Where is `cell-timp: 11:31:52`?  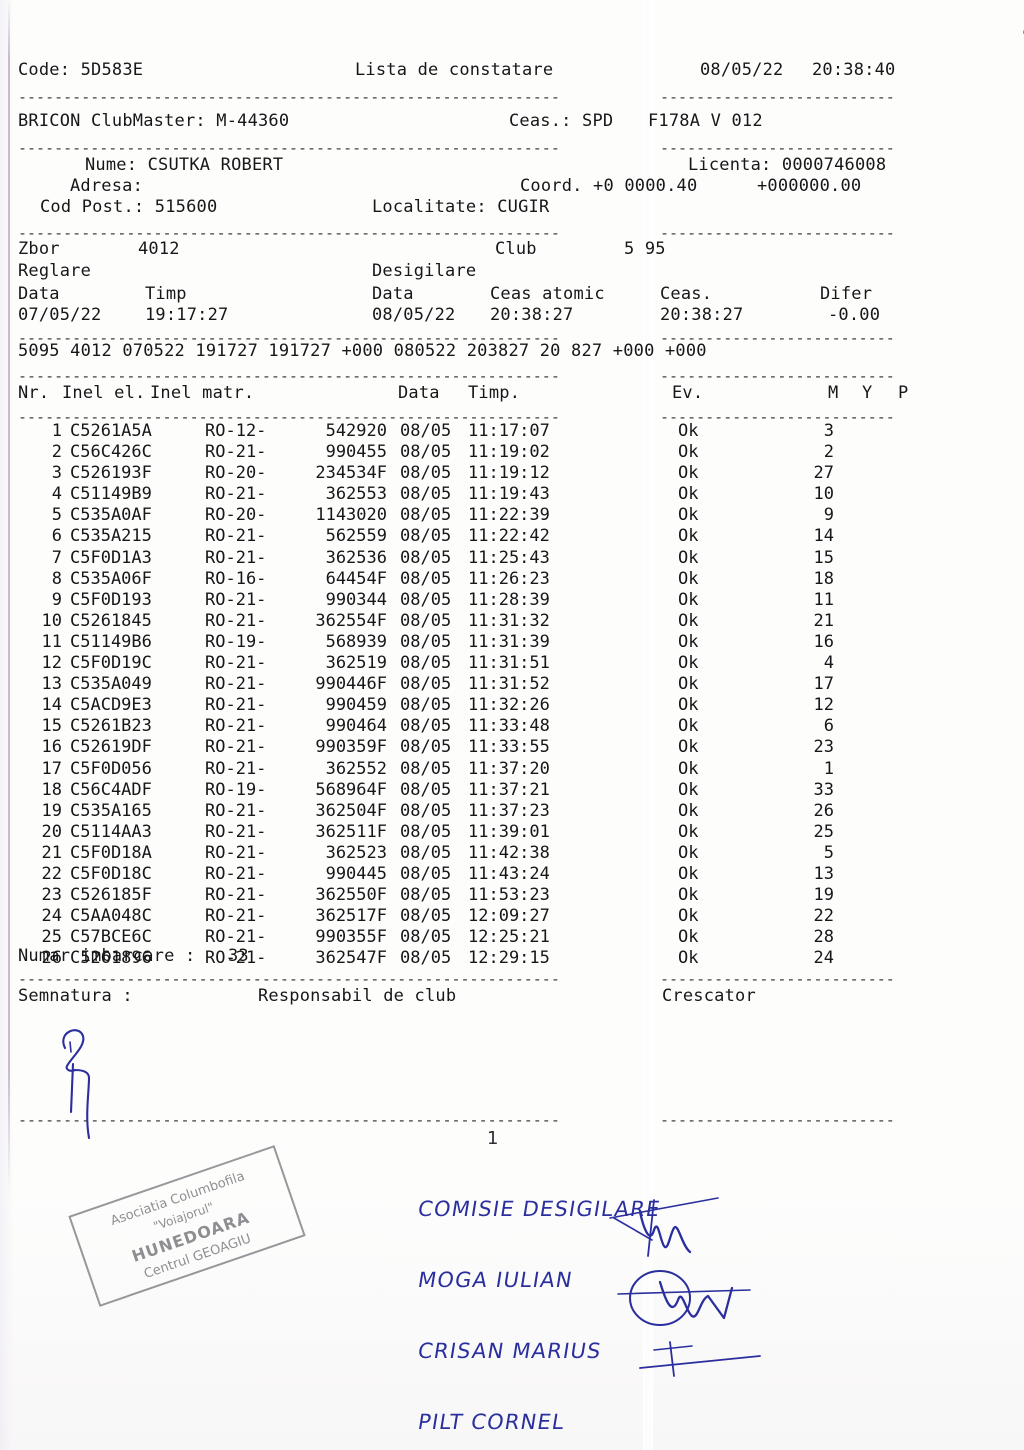
cell-timp: 11:31:52 is located at coordinates (509, 684).